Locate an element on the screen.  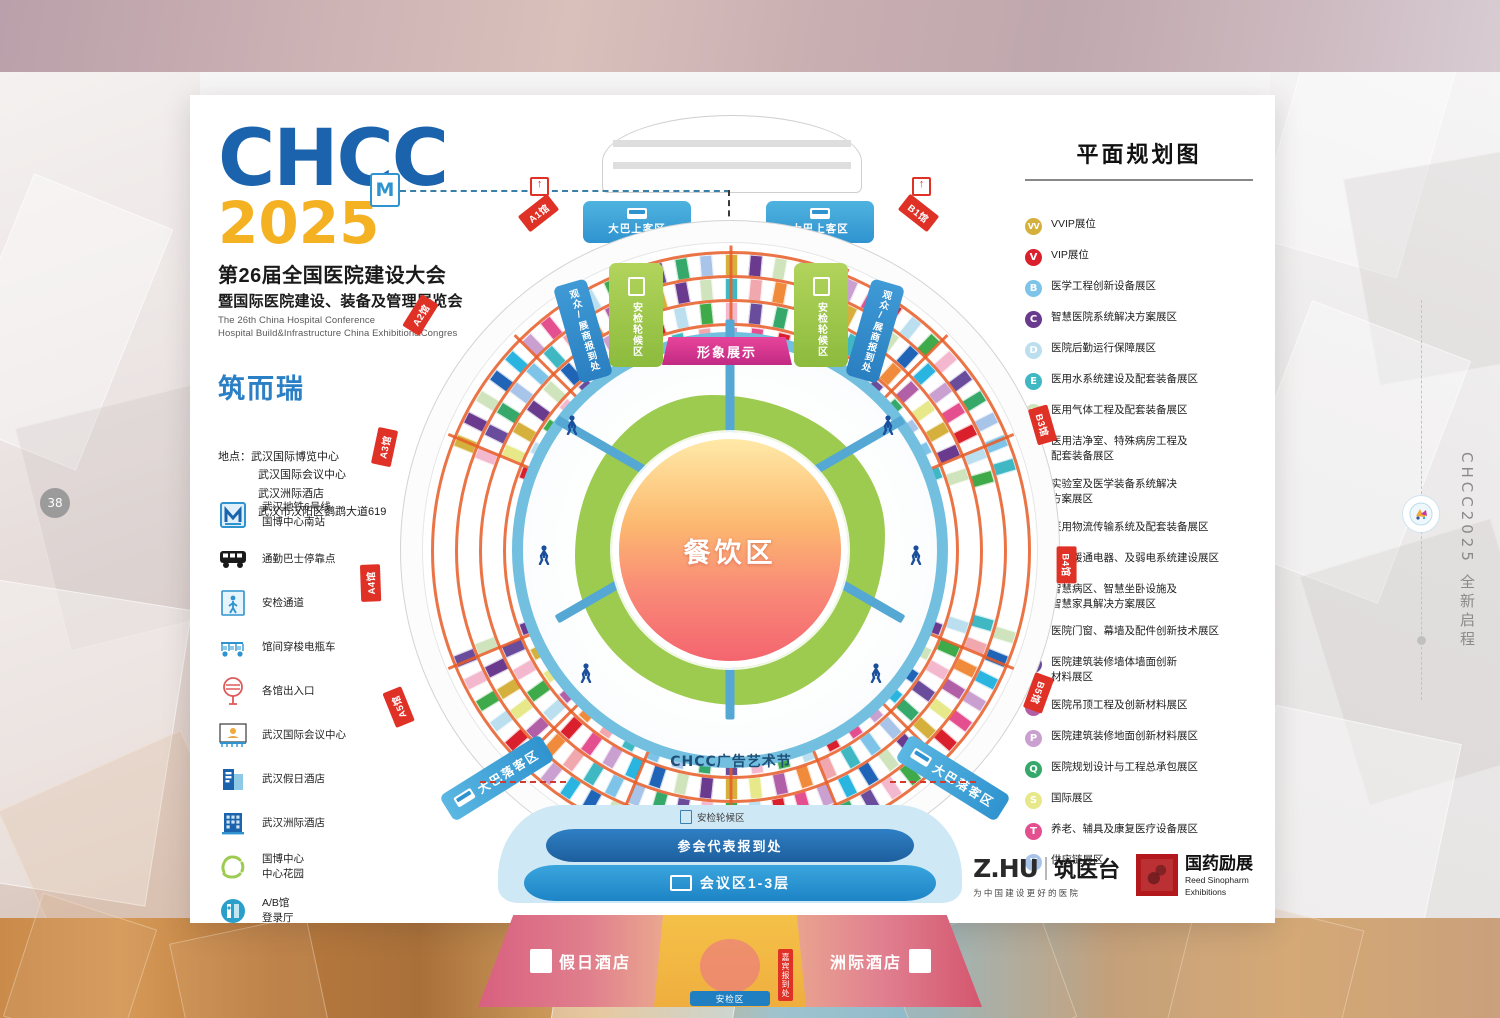
hotel-security-chip: 安检区 is located at coordinates (730, 998).